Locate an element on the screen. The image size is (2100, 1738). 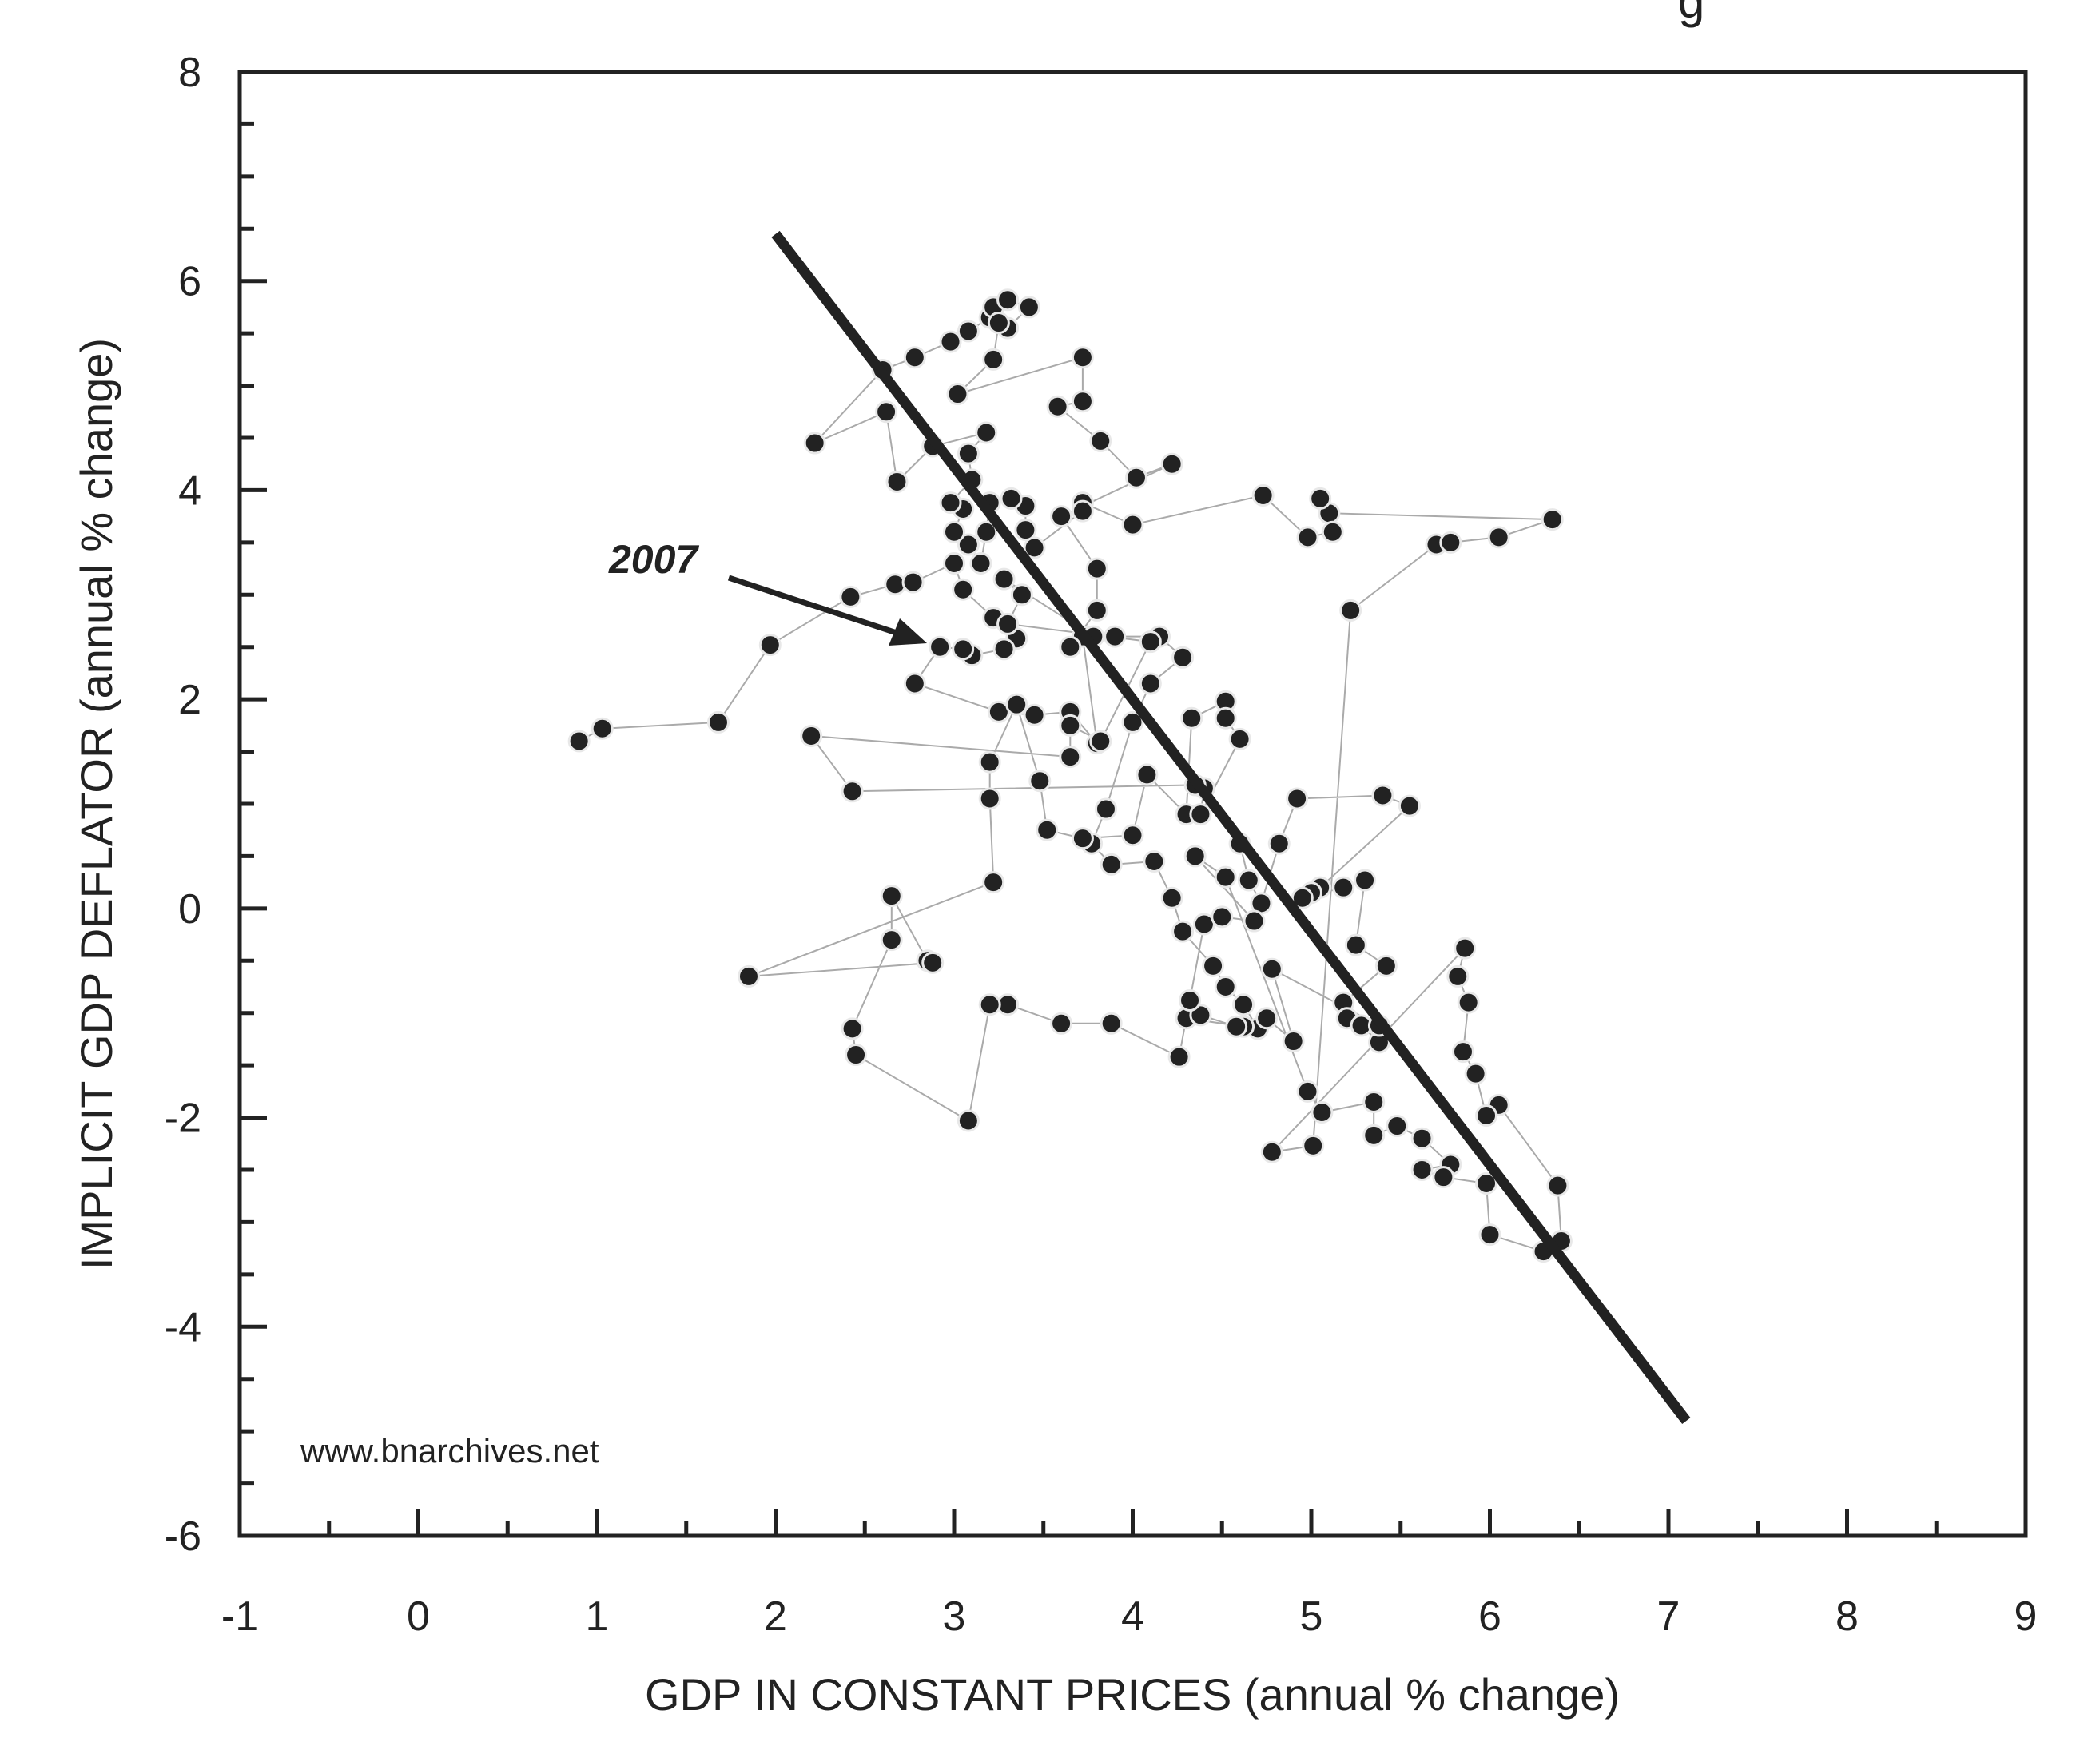
y-axis-tick-labels: -6 -4 -2 0 2 4 6 8 is located at coordinates (183, 805).